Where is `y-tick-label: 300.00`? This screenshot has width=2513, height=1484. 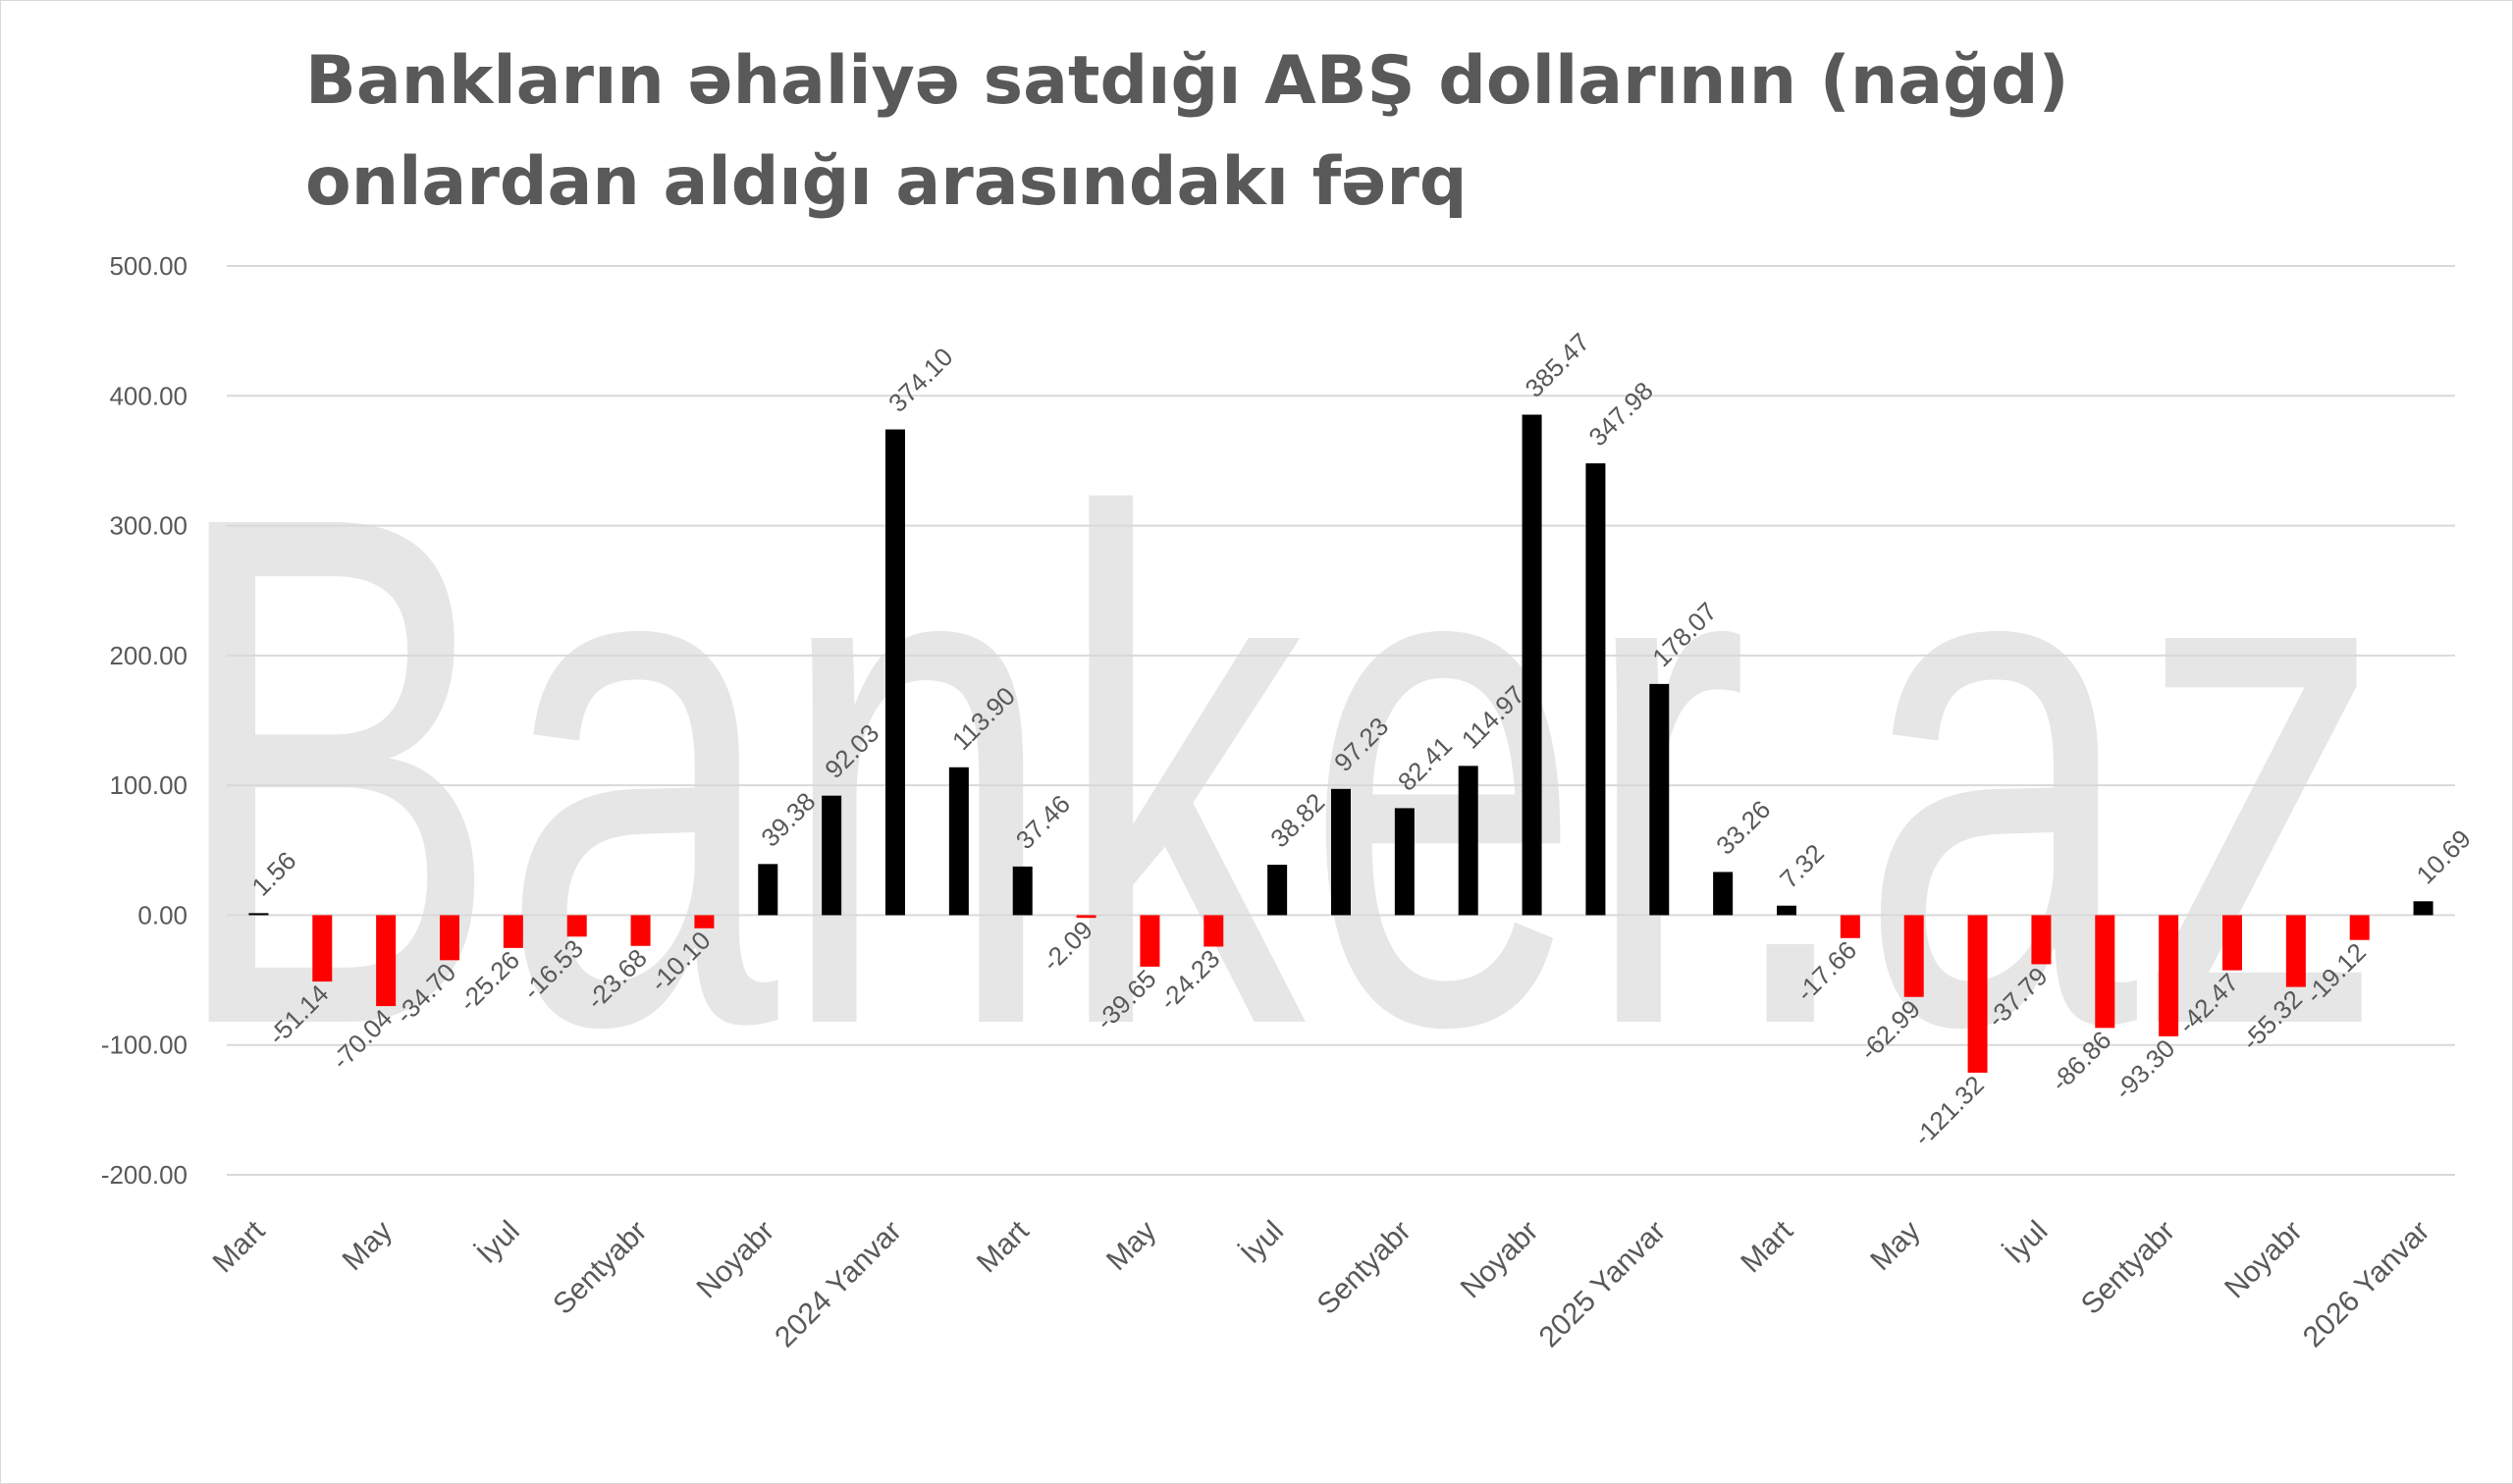 y-tick-label: 300.00 is located at coordinates (148, 526).